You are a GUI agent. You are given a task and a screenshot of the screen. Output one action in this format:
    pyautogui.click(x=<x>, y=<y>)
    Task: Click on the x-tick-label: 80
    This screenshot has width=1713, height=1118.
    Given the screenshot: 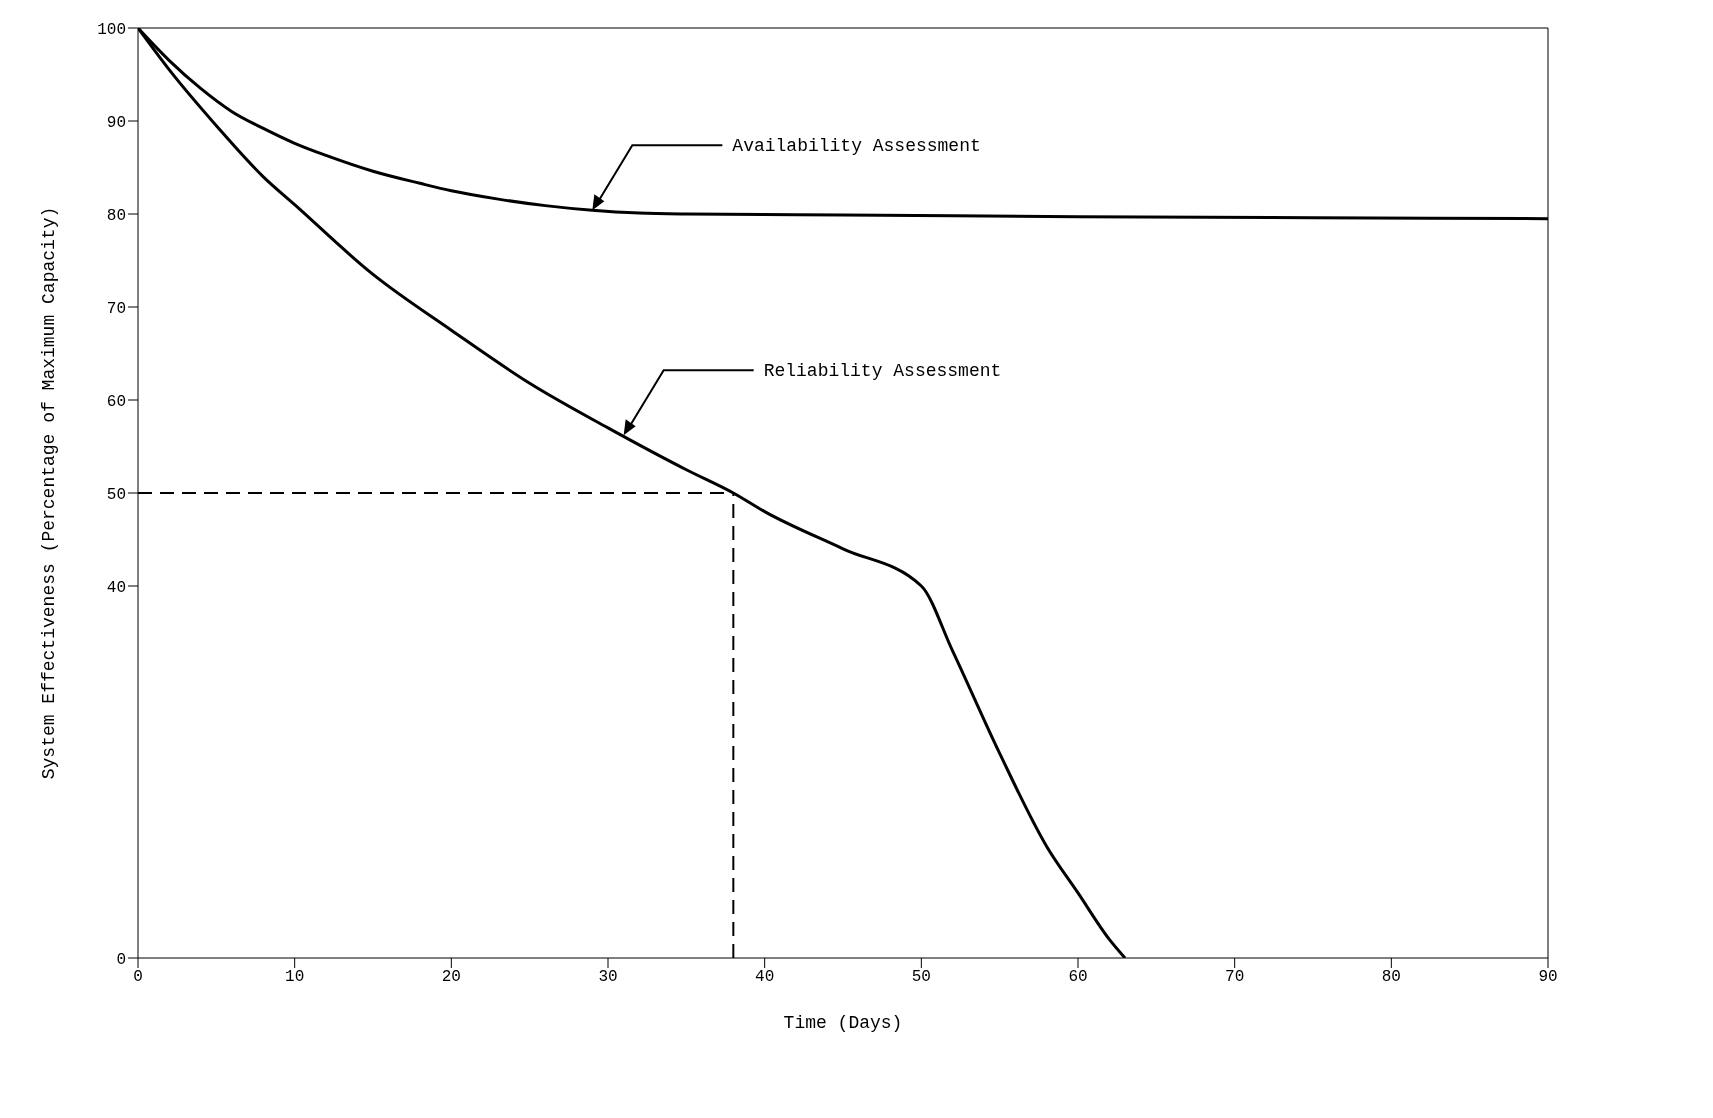 What is the action you would take?
    pyautogui.click(x=1391, y=977)
    